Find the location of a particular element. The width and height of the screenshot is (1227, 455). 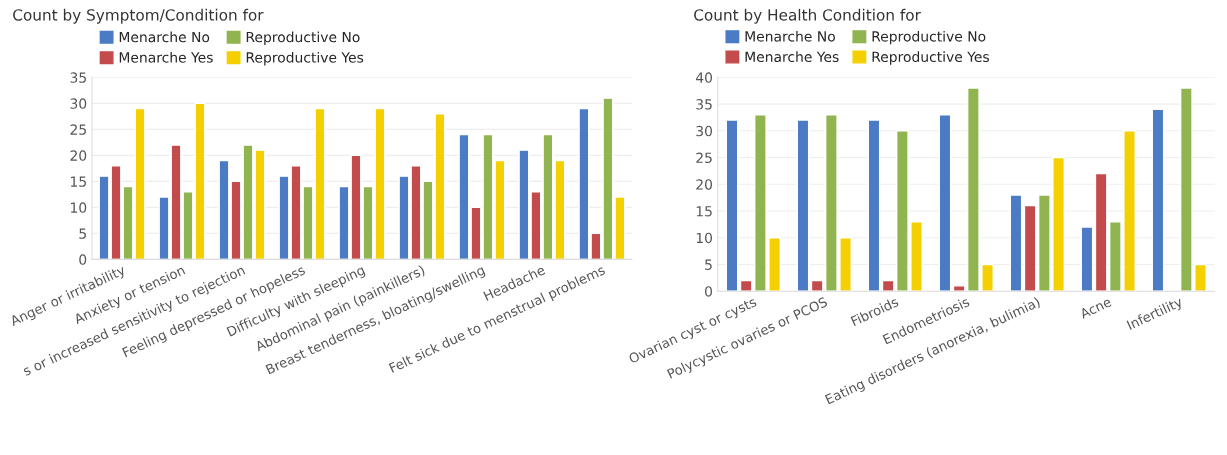

chart-title: Count by Symptom/Condition for is located at coordinates (138, 16).